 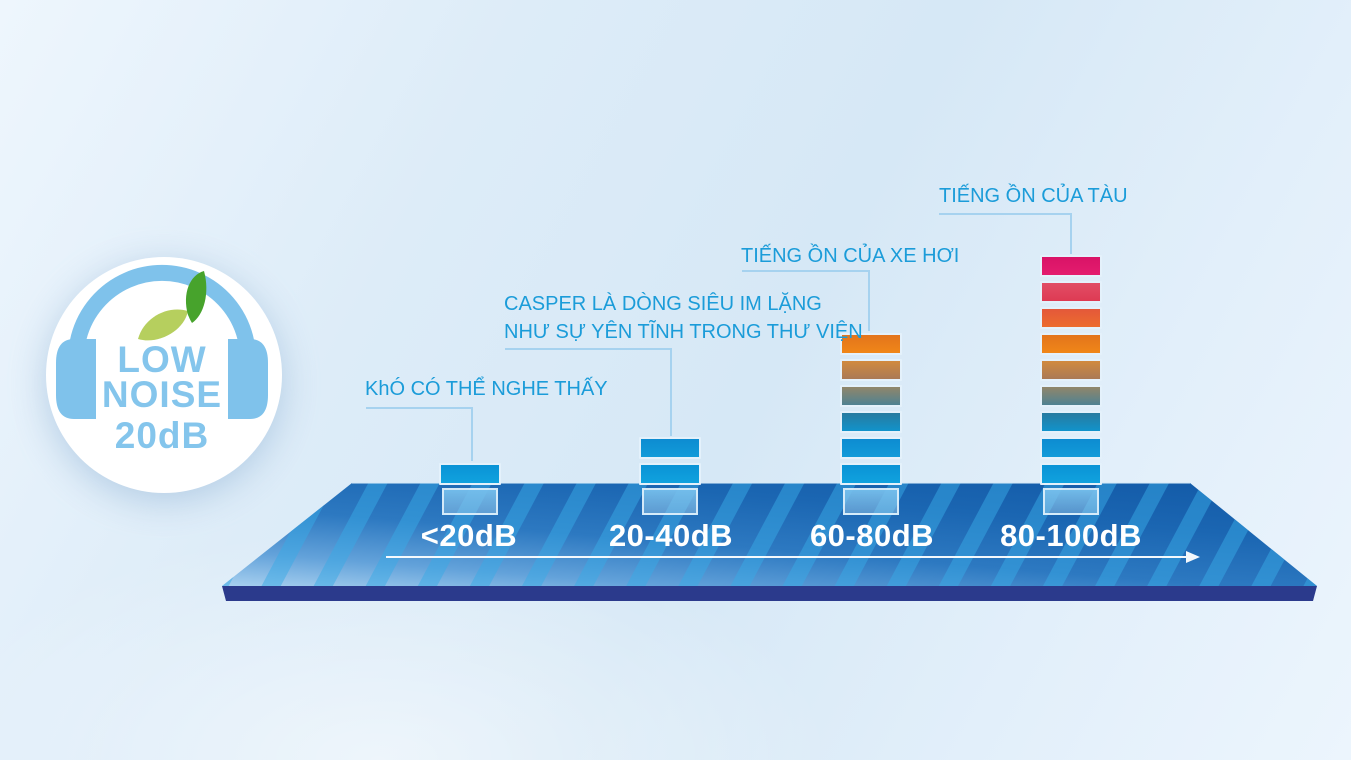 I want to click on category-label-60-80db: 60-80dB, so click(x=872, y=535).